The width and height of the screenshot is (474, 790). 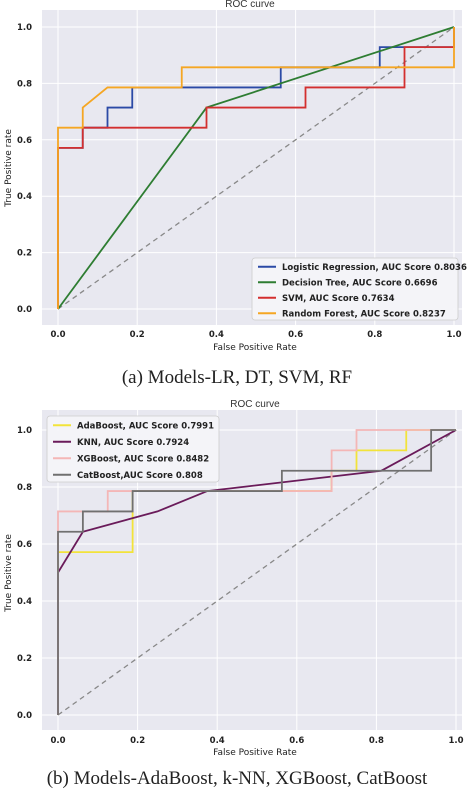 What do you see at coordinates (24, 254) in the screenshot?
I see `y-tick-label-a: 0.2` at bounding box center [24, 254].